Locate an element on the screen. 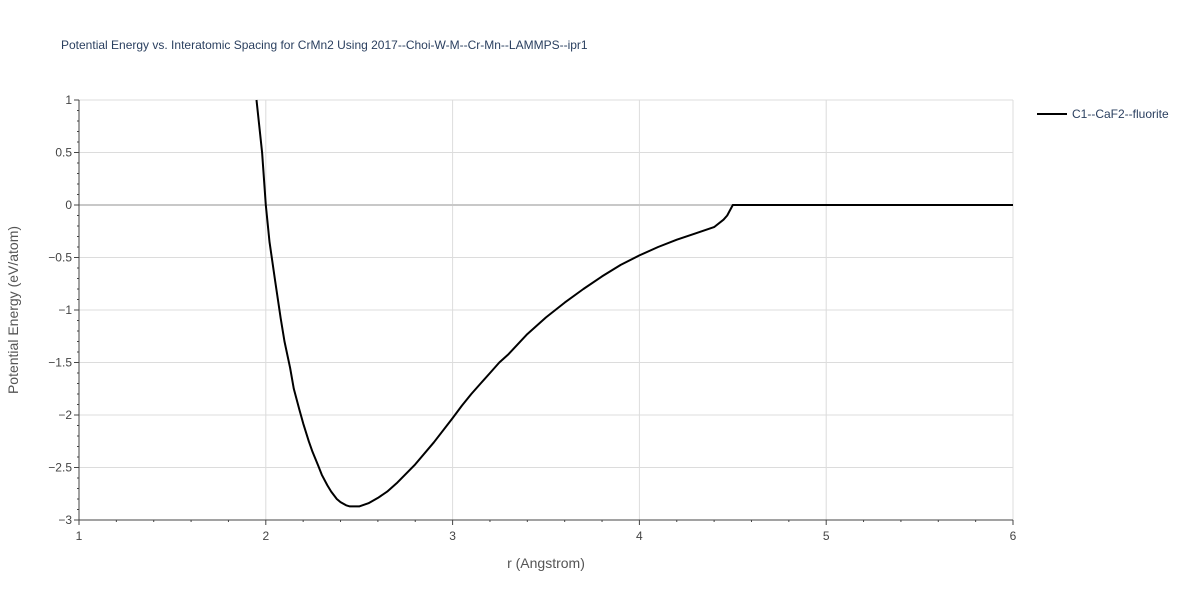 This screenshot has width=1200, height=600. y-axis-title: Potential Energy (eV/atom) is located at coordinates (13, 310).